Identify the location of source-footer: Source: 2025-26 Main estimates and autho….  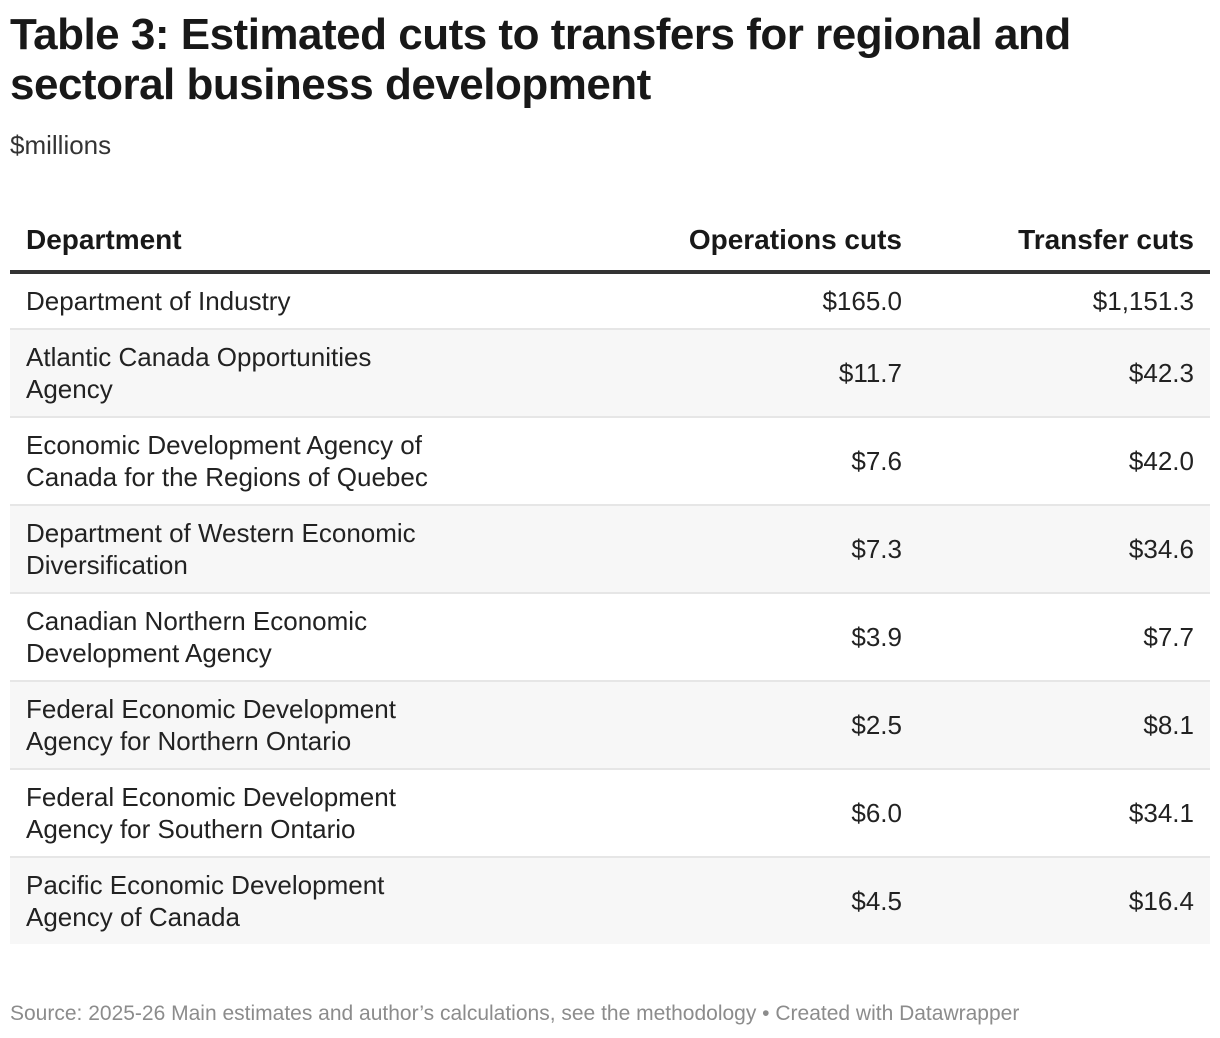
(515, 1013).